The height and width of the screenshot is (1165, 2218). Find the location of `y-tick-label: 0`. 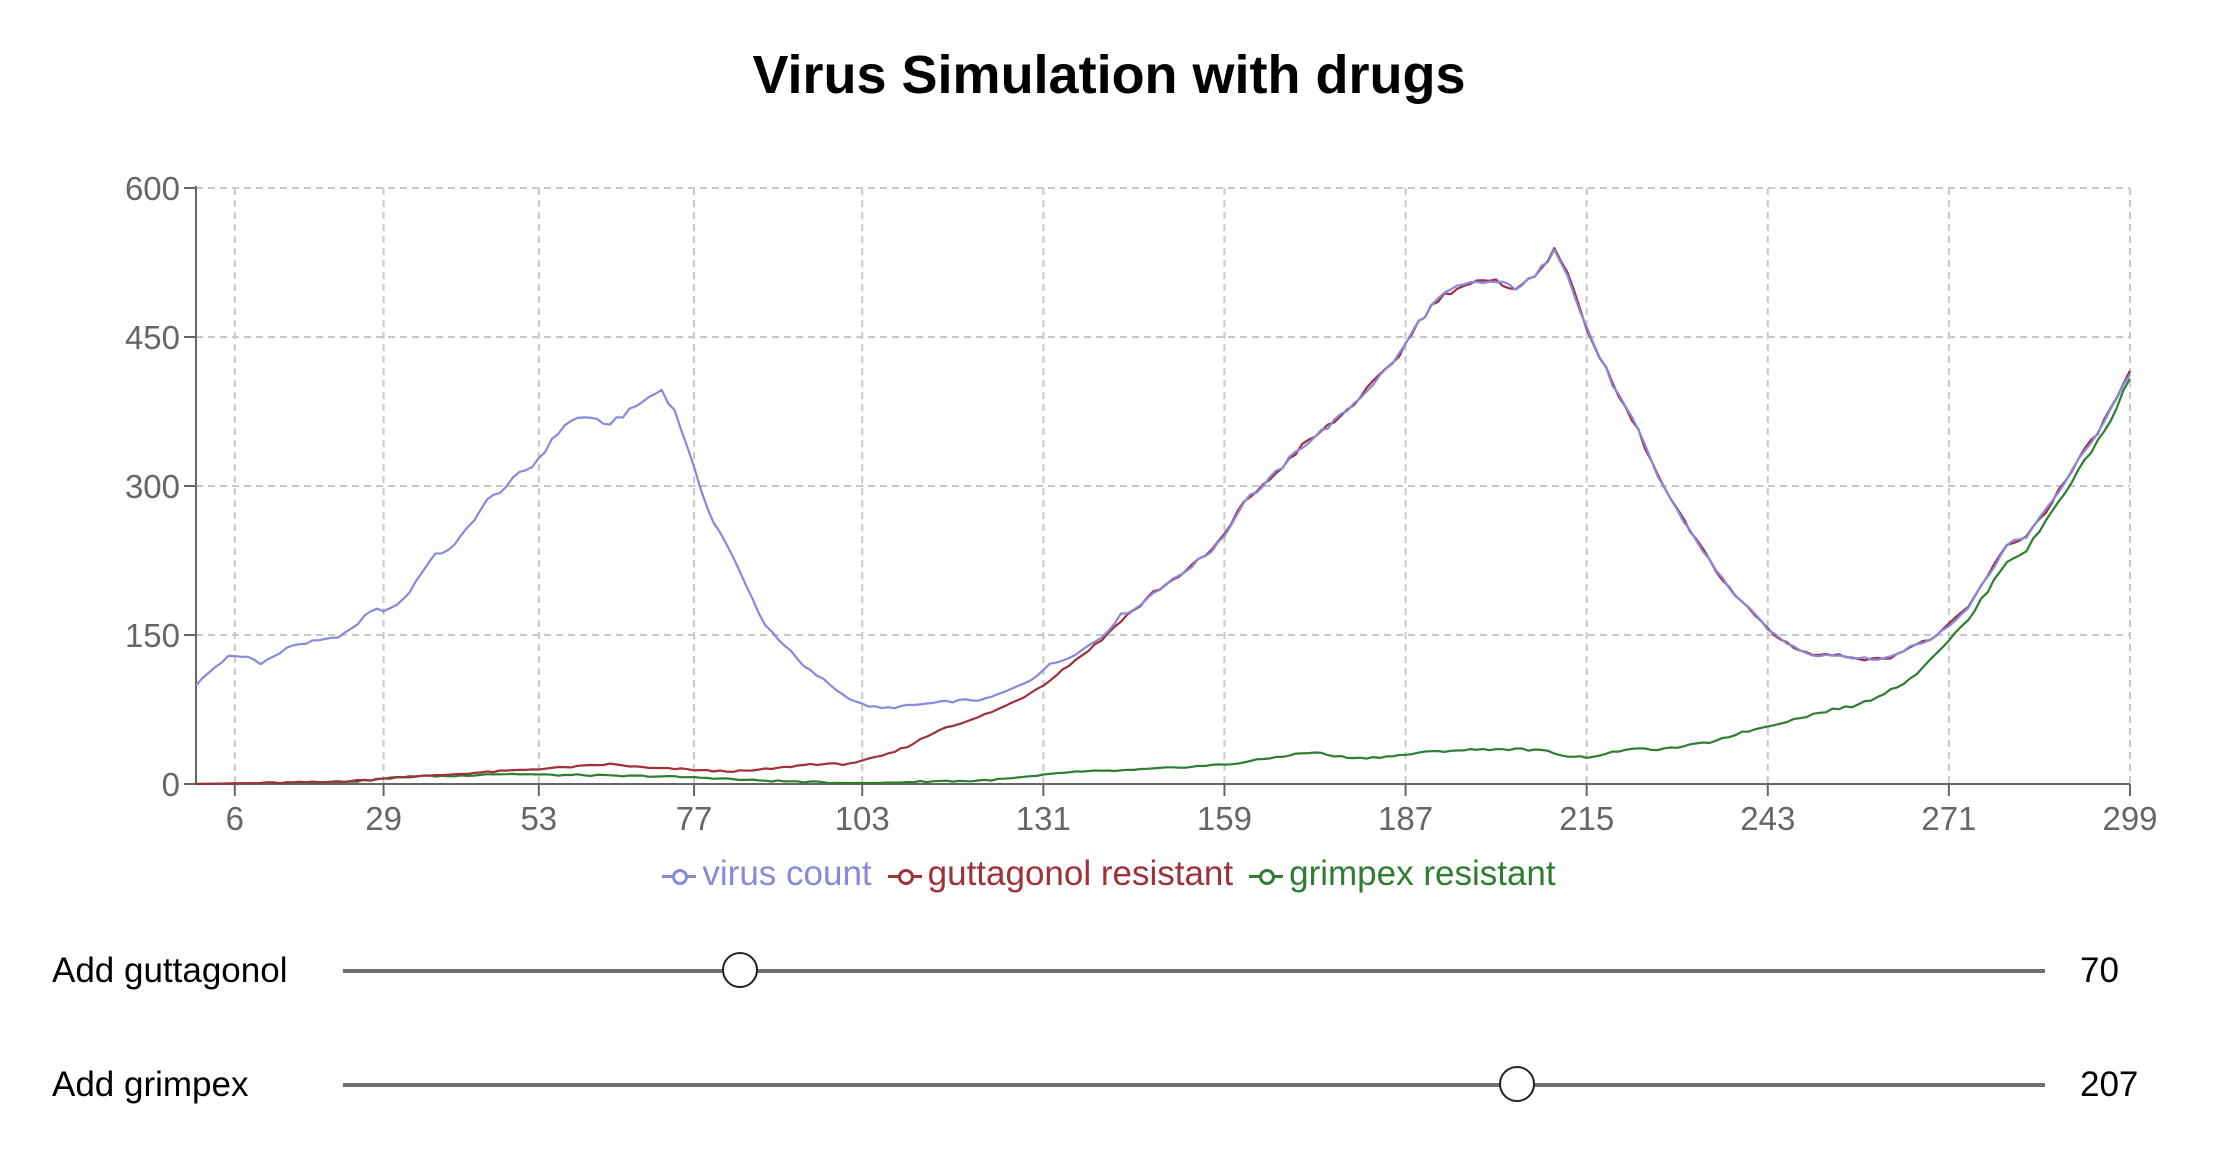

y-tick-label: 0 is located at coordinates (171, 784).